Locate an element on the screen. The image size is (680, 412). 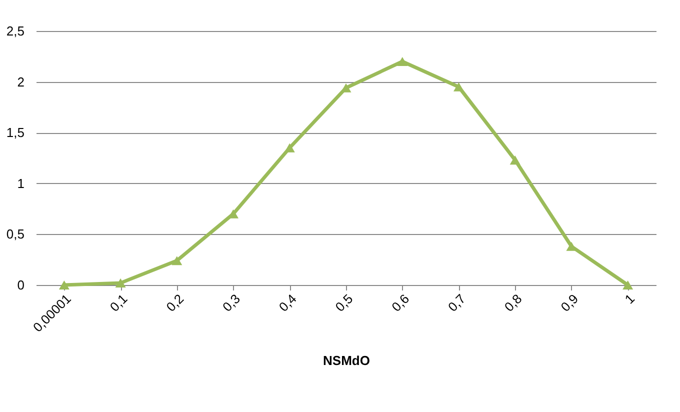
y-tick-label: 2 is located at coordinates (20, 82).